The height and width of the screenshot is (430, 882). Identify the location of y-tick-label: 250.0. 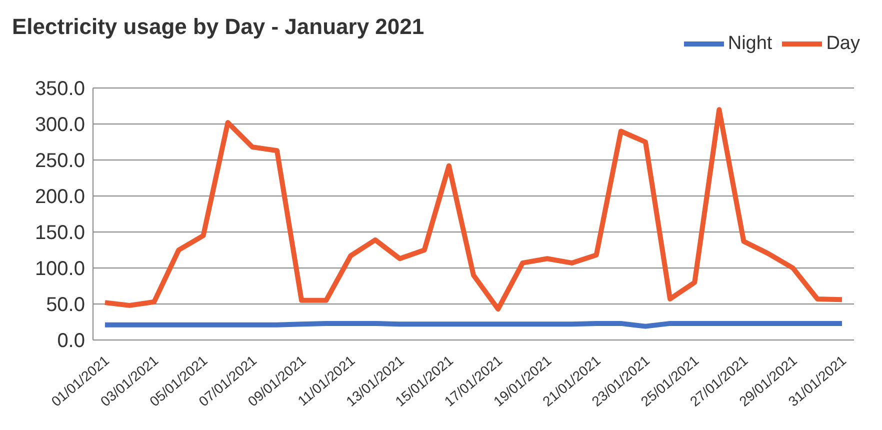
(59, 161).